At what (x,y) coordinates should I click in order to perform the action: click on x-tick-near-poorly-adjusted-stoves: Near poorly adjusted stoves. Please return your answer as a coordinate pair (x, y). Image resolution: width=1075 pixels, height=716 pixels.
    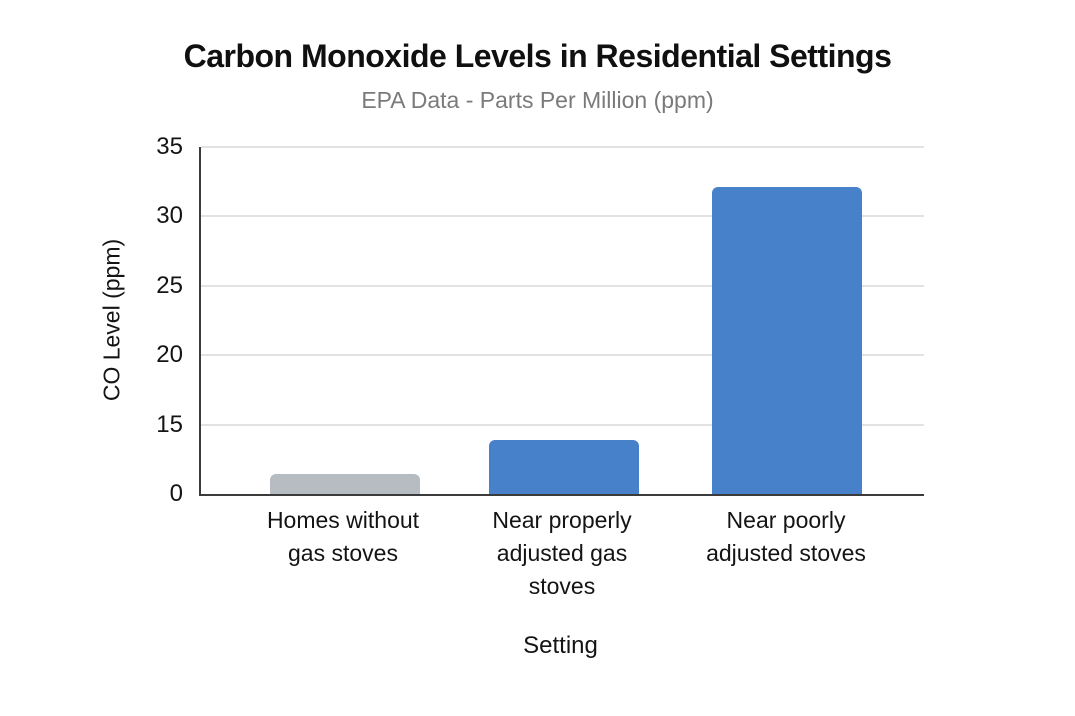
    Looking at the image, I should click on (786, 536).